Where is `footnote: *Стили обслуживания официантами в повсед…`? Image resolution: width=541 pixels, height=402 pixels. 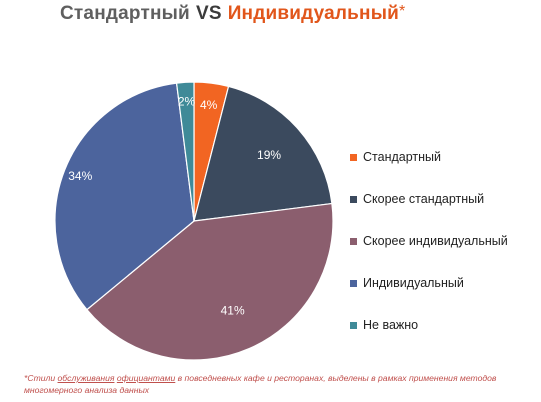 footnote: *Стили обслуживания официантами в повсед… is located at coordinates (274, 384).